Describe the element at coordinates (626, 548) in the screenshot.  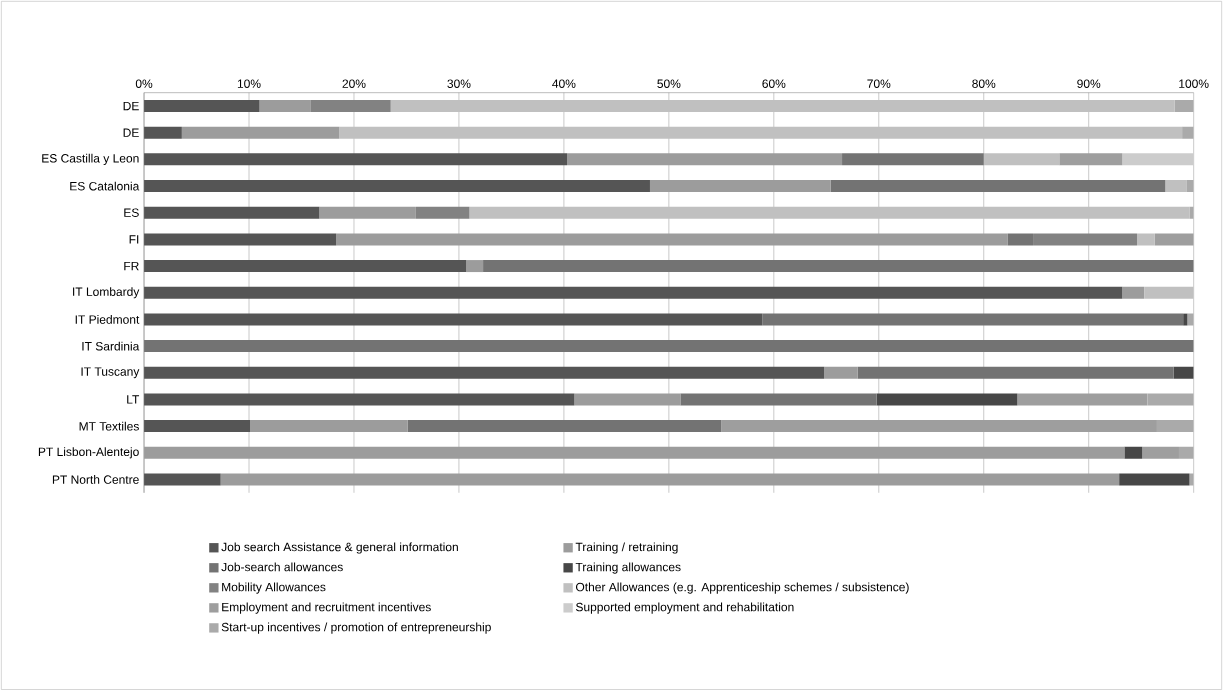
I see `legend-label: Training / retraining` at that location.